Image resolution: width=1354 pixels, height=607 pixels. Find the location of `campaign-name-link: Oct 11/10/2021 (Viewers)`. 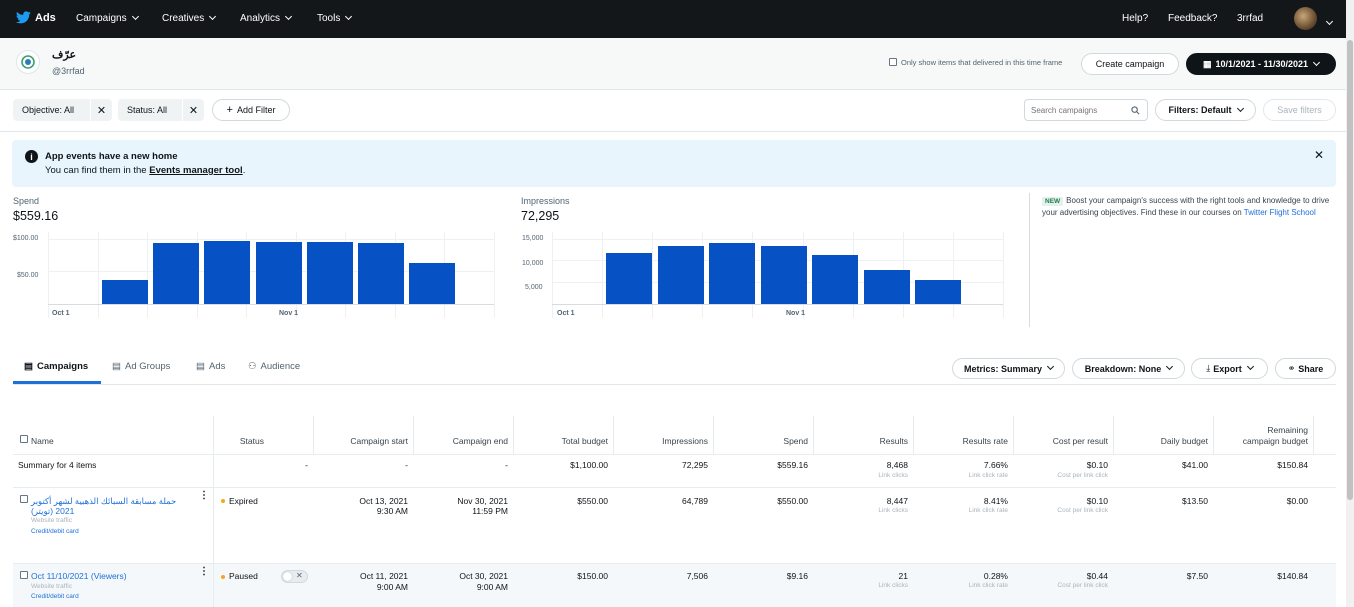

campaign-name-link: Oct 11/10/2021 (Viewers) is located at coordinates (79, 576).